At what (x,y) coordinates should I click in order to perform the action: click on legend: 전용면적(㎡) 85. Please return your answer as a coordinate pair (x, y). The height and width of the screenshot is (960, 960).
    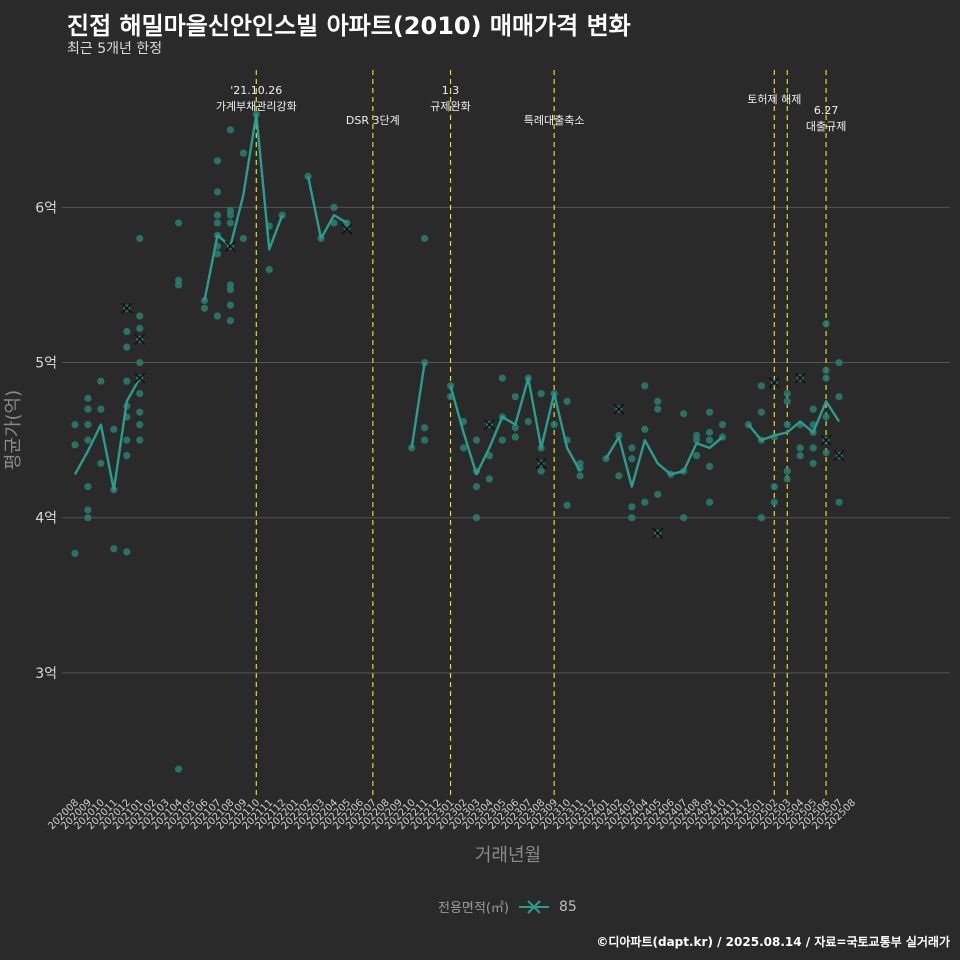
    Looking at the image, I should click on (507, 907).